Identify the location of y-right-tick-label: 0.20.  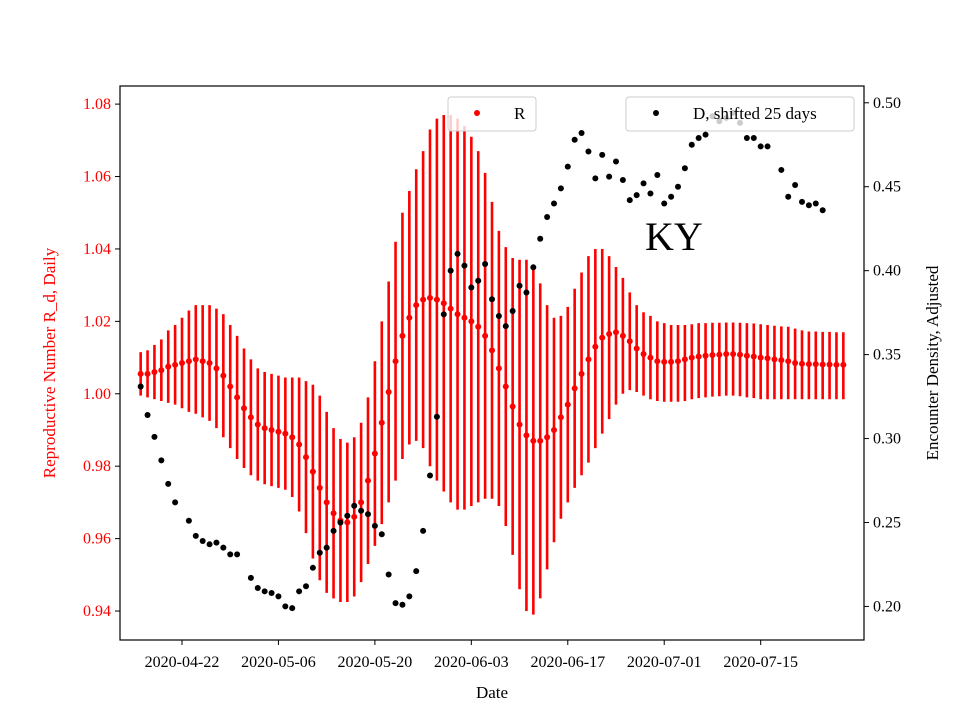
(887, 606).